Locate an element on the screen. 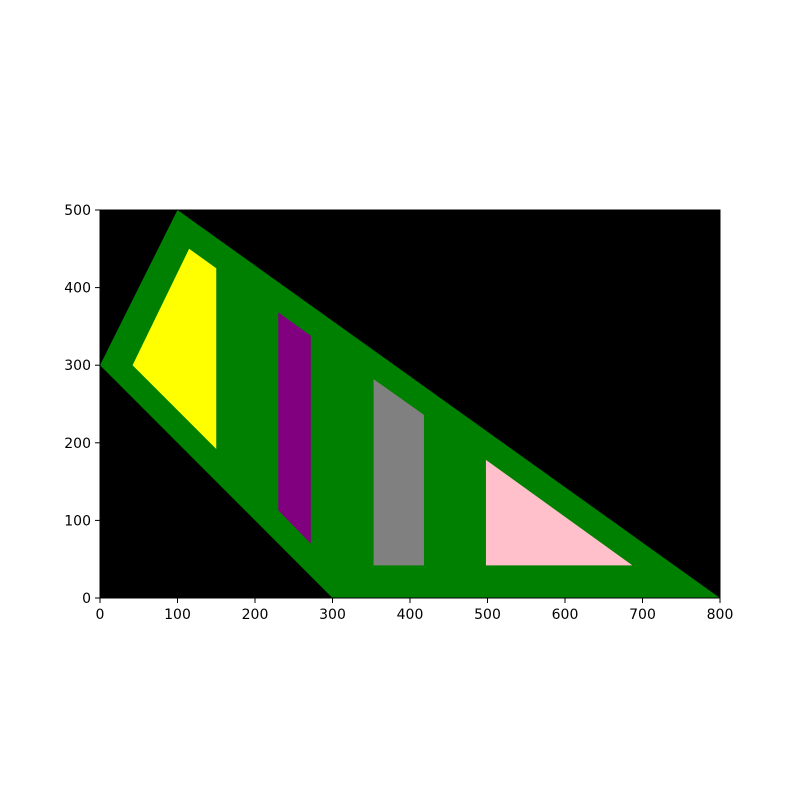 The image size is (800, 800). x-tick-label: 800 is located at coordinates (720, 615).